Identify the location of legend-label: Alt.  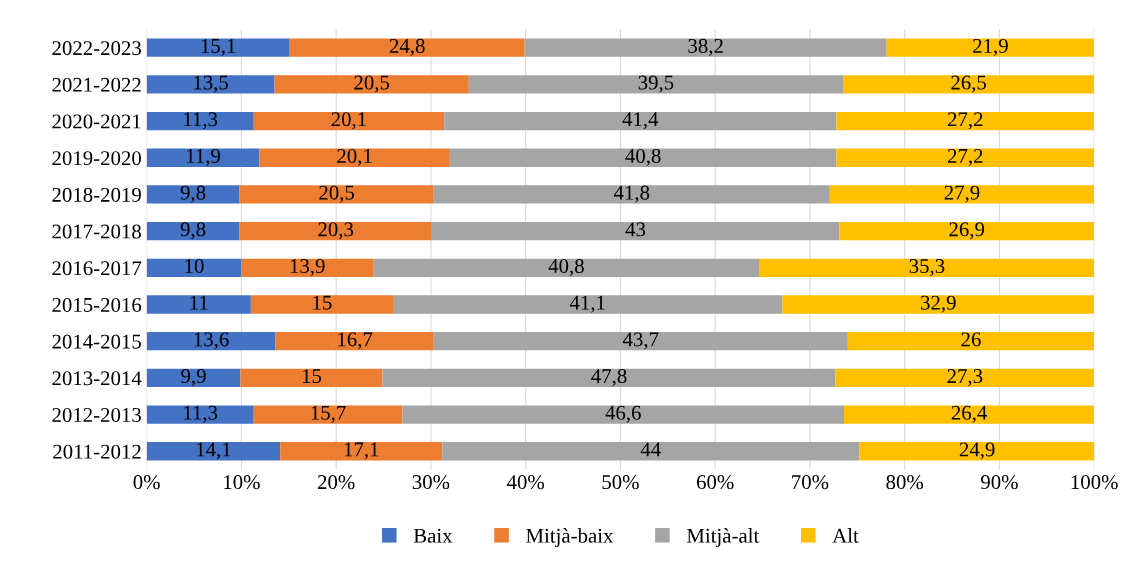
(845, 535).